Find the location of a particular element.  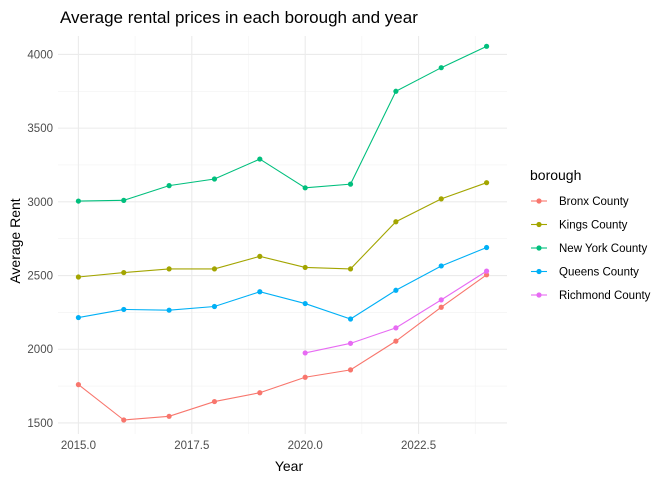

y-tick-label: 2500 is located at coordinates (40, 277).